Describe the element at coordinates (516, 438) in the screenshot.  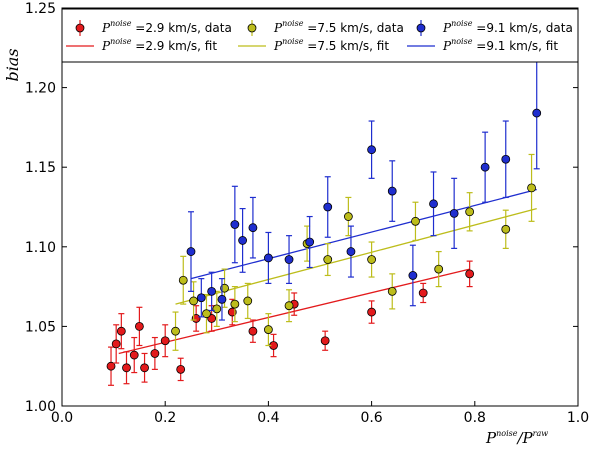
I see `x-axis-label: Pnoise/Praw` at that location.